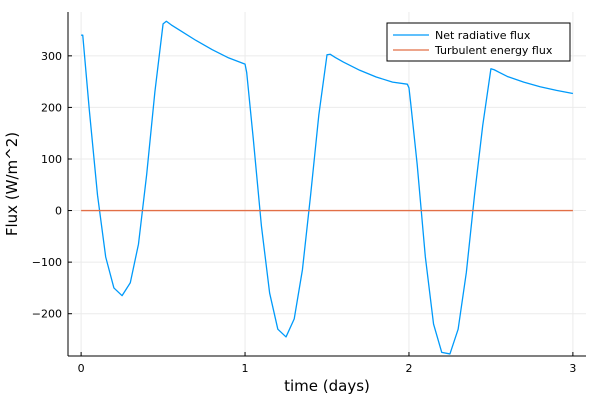 This screenshot has height=400, width=600. Describe the element at coordinates (51, 159) in the screenshot. I see `y-tick-label: 100` at that location.